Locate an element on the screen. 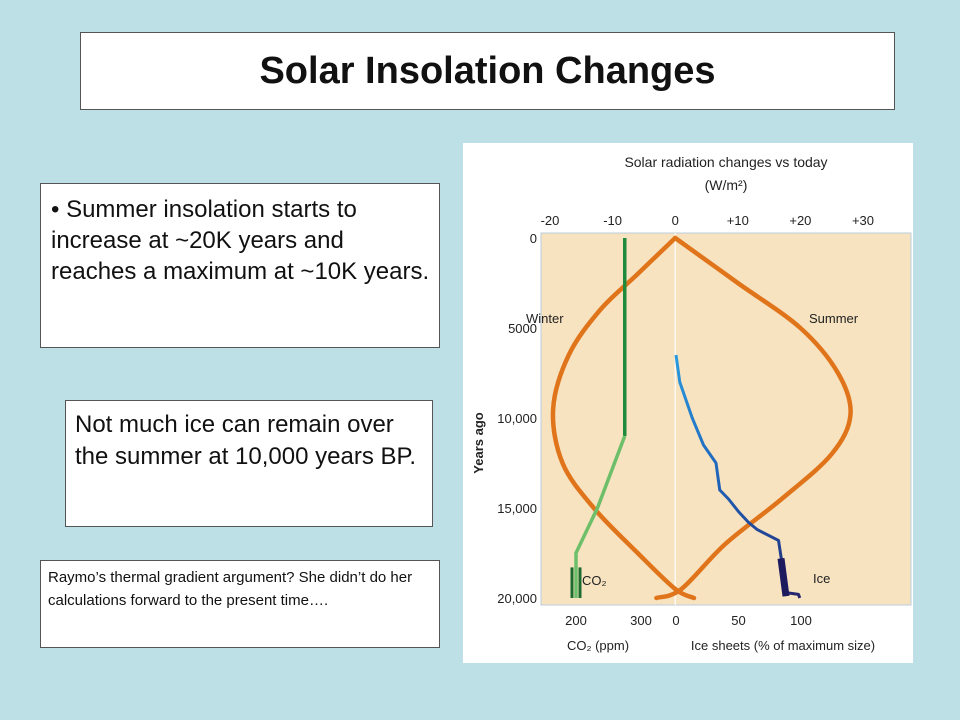 Image resolution: width=960 pixels, height=720 pixels. ice-tick-label: 50 is located at coordinates (738, 620).